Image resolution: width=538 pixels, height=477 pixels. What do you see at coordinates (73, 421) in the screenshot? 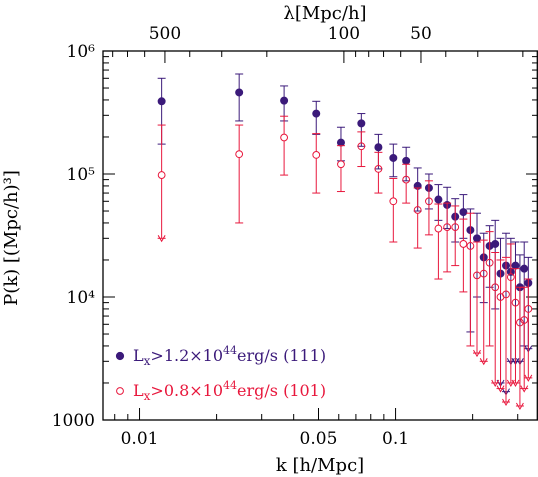
I see `y-tick-label: 1000` at bounding box center [73, 421].